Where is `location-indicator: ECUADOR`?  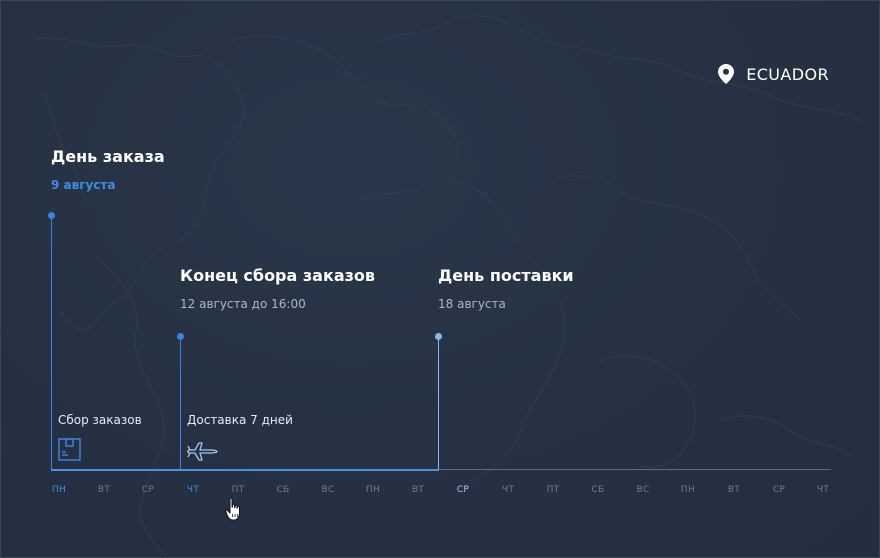
location-indicator: ECUADOR is located at coordinates (773, 74).